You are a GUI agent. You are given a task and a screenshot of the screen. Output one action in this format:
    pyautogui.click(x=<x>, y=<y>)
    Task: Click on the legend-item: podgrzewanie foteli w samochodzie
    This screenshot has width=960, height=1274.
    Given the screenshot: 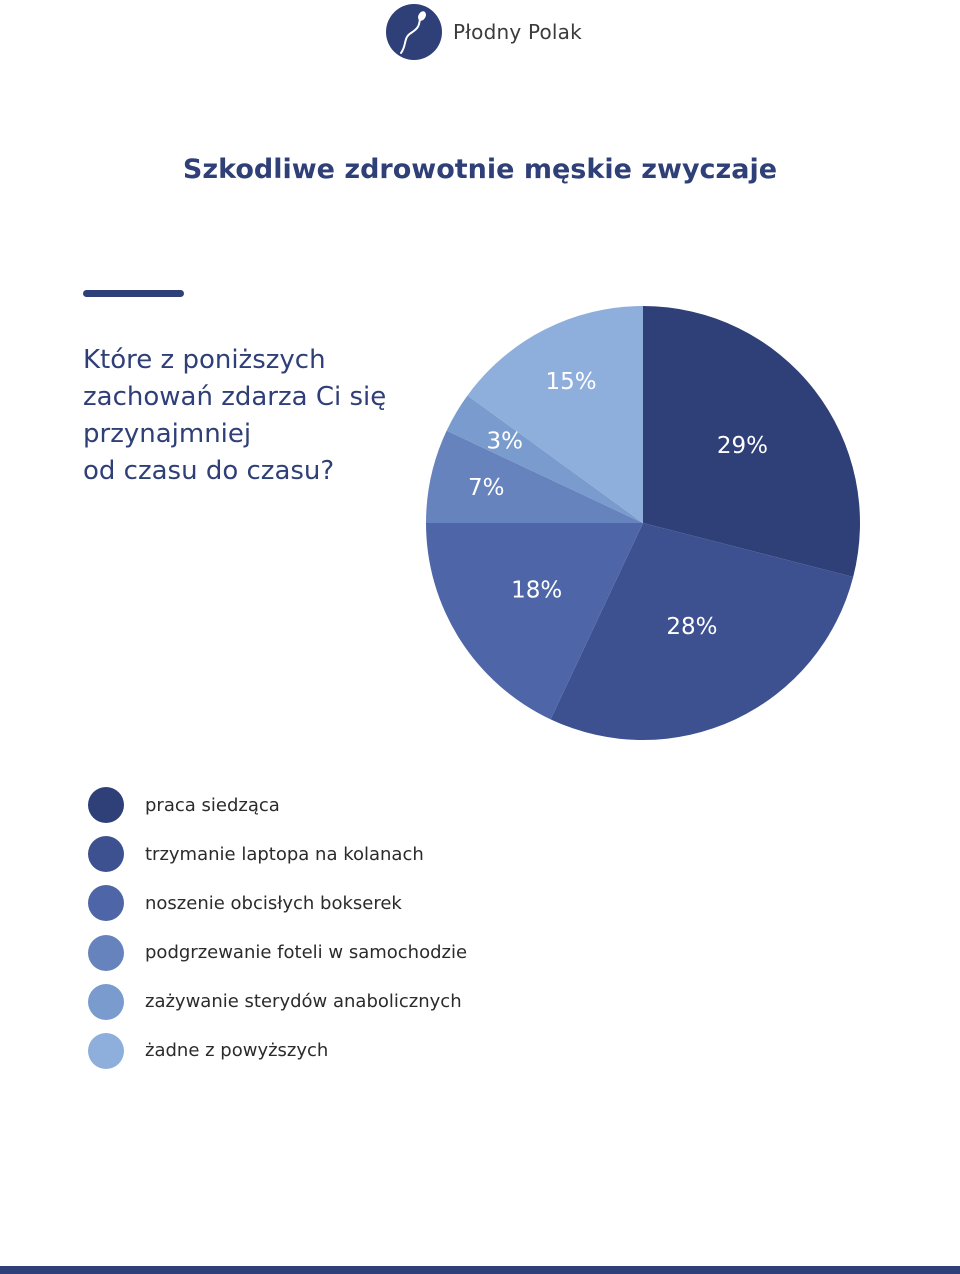 What is the action you would take?
    pyautogui.click(x=278, y=952)
    